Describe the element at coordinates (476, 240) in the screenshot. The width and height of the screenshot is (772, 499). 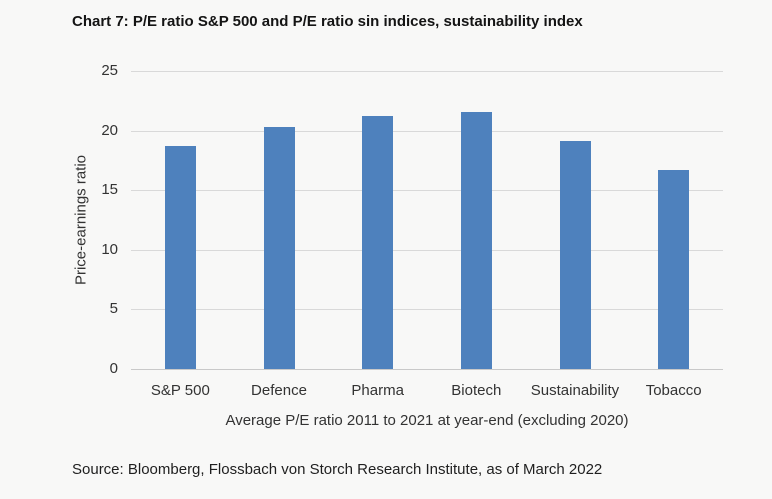
I see `bar-biotech` at that location.